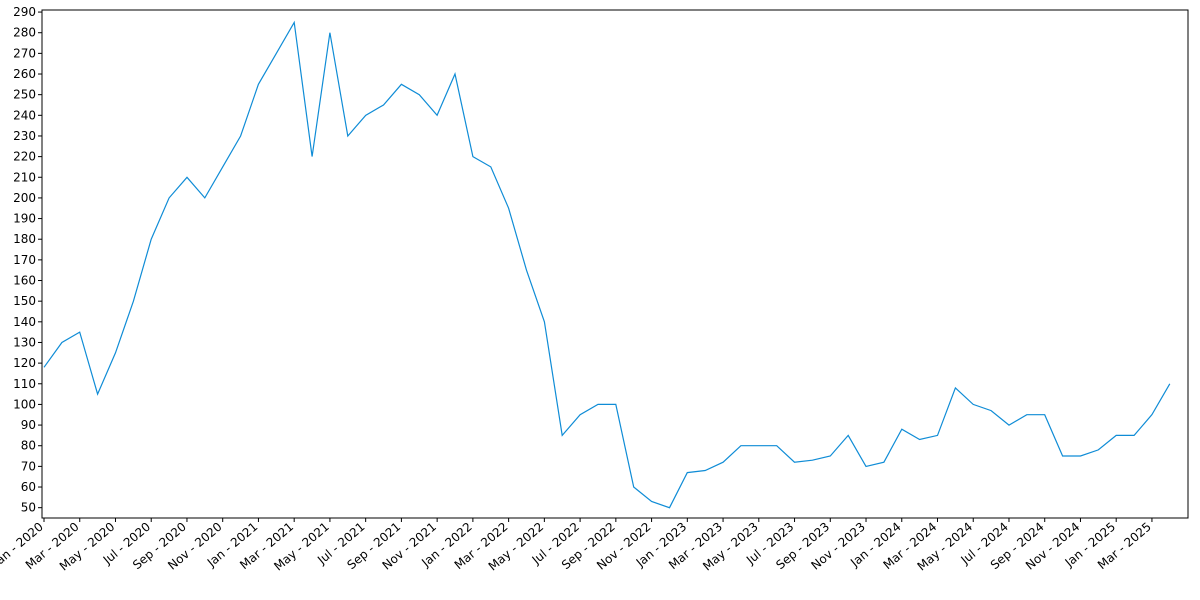 Image resolution: width=1200 pixels, height=600 pixels. What do you see at coordinates (28, 425) in the screenshot?
I see `y-tick-label: 90` at bounding box center [28, 425].